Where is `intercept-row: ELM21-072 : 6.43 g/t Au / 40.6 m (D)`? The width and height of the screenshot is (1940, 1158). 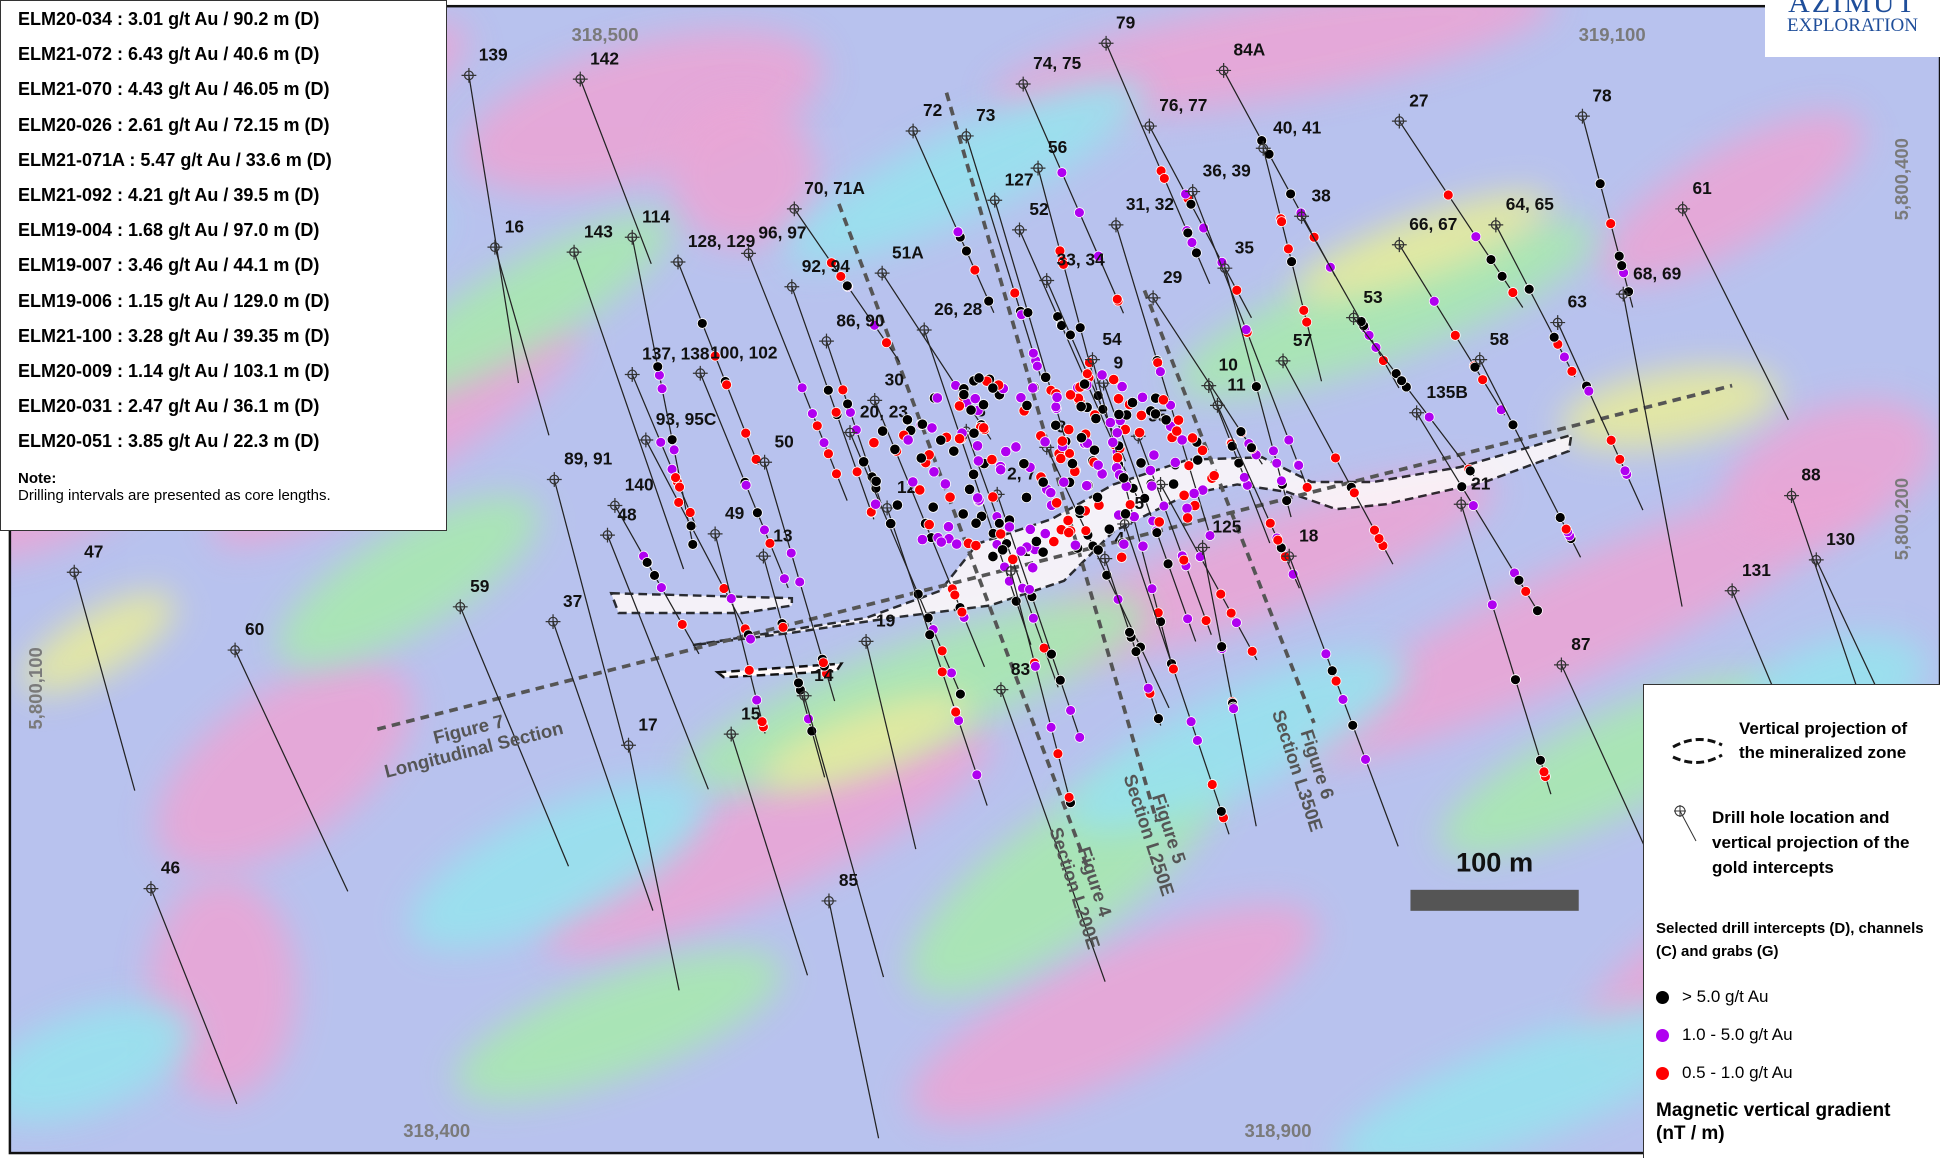 intercept-row: ELM21-072 : 6.43 g/t Au / 40.6 m (D) is located at coordinates (169, 54).